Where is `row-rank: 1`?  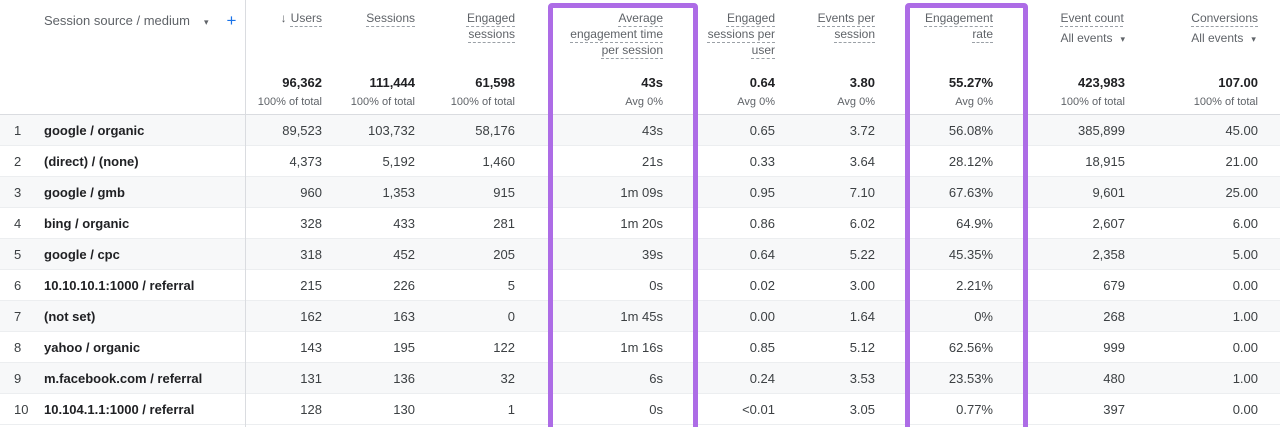 row-rank: 1 is located at coordinates (18, 130).